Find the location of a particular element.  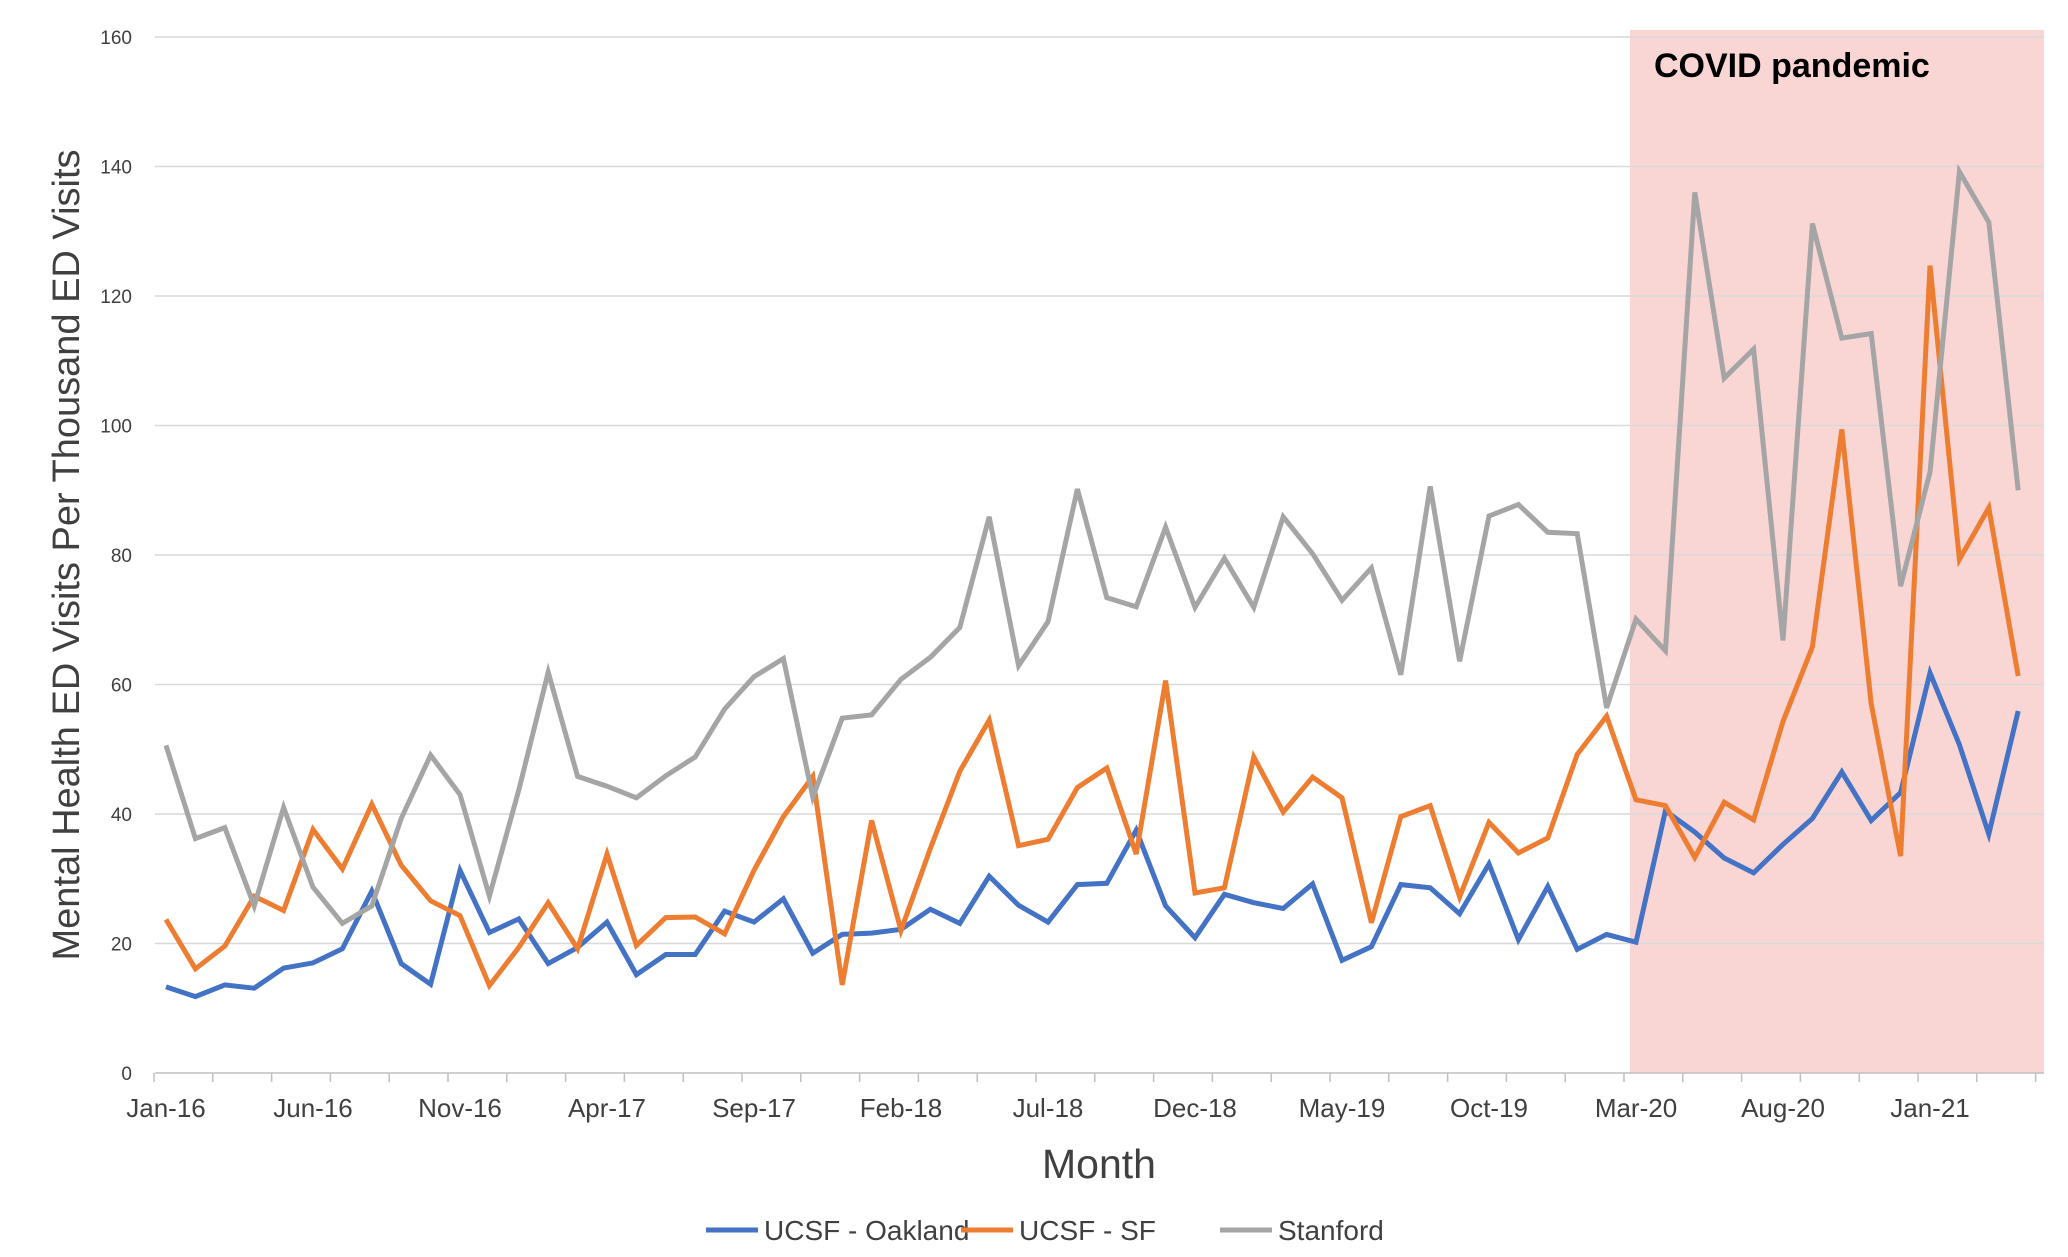

y-tick-label: 140 is located at coordinates (116, 168).